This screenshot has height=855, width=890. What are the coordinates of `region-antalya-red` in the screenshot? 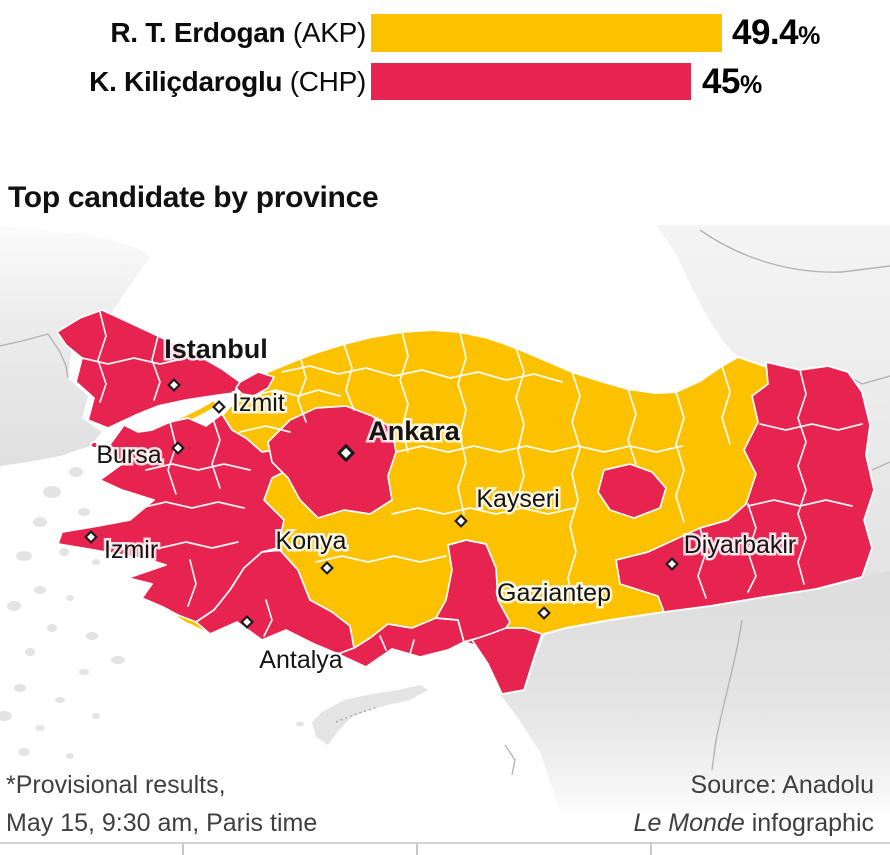 It's located at (275, 602).